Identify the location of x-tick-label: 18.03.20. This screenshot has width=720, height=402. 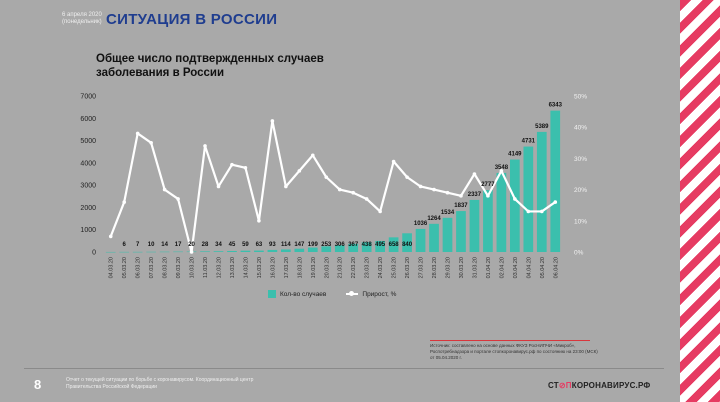
(300, 267).